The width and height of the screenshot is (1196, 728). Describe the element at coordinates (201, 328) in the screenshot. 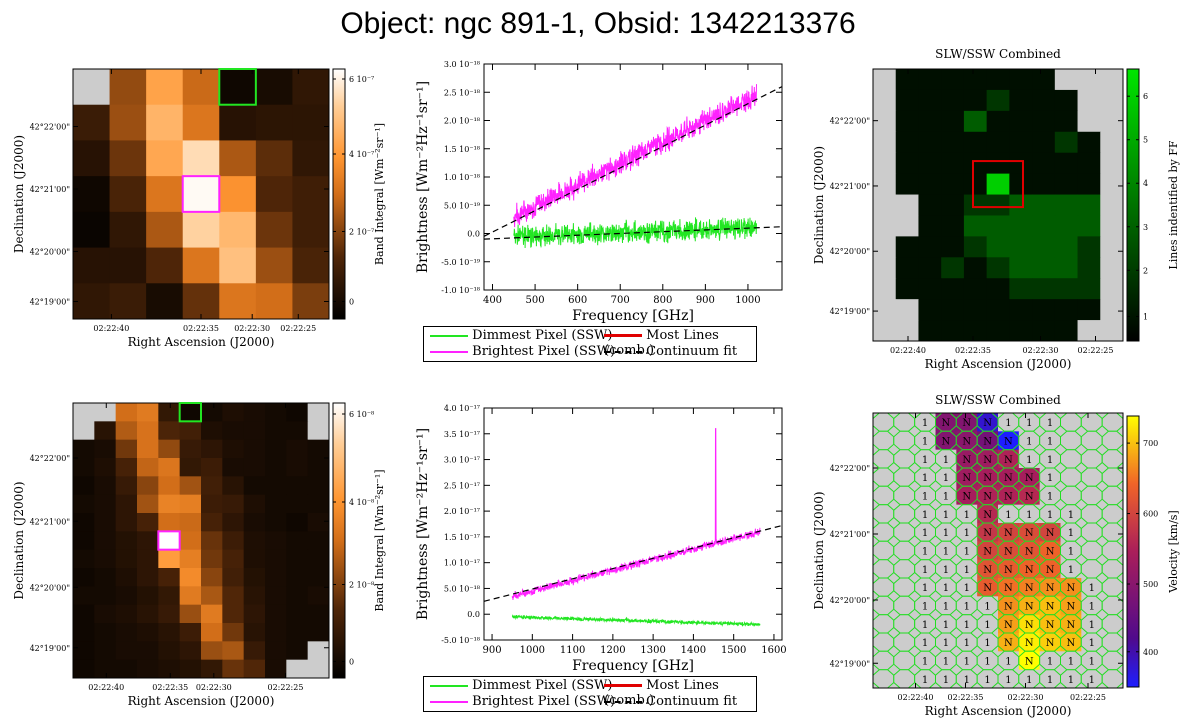

I see `p1-xtick-label: 02:22:35` at that location.